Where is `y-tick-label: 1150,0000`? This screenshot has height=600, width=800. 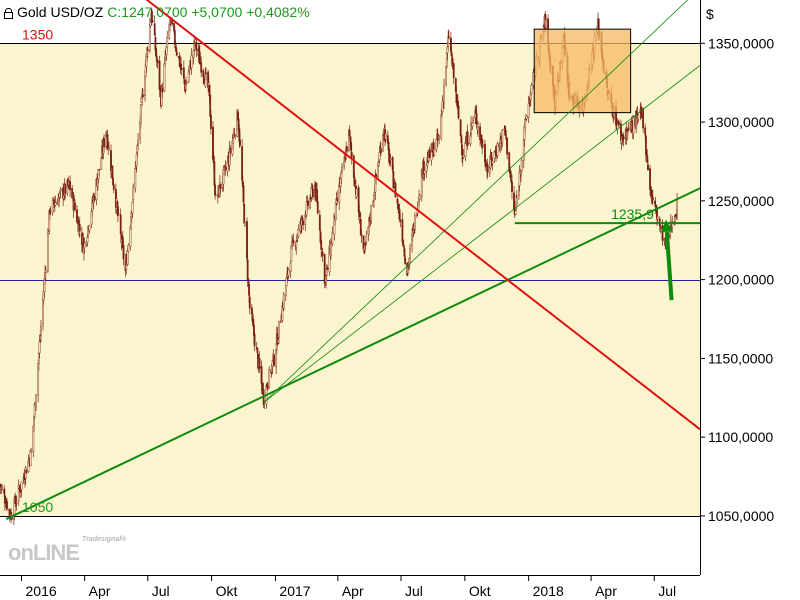 y-tick-label: 1150,0000 is located at coordinates (740, 358).